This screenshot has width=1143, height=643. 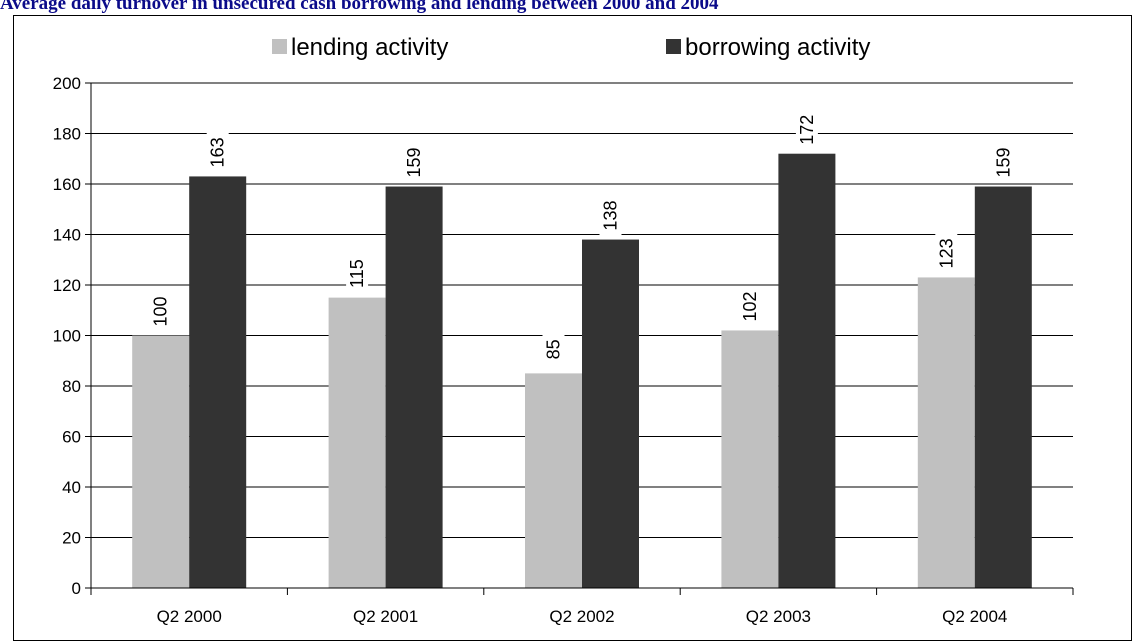 I want to click on x-tick-label: Q2 2000, so click(x=189, y=616).